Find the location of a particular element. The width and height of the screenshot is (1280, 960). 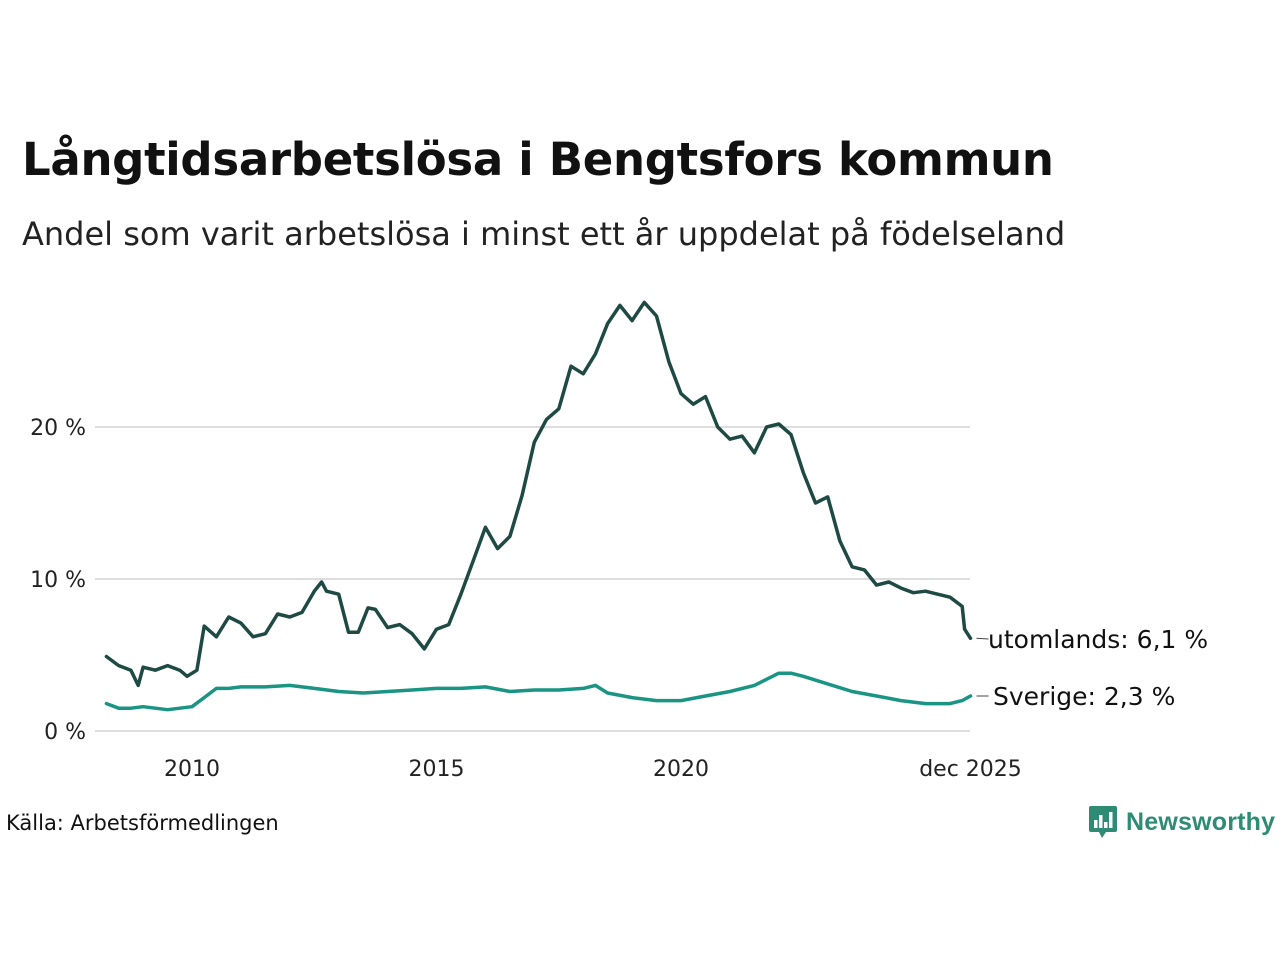

end-label-utomlands: utomlands: 6,1 % is located at coordinates (1098, 639).